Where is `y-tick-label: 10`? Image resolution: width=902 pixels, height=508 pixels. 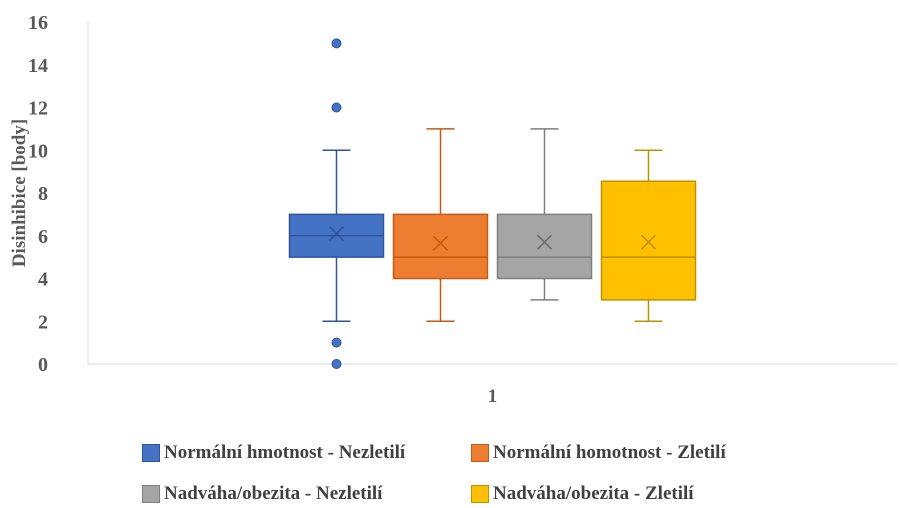 y-tick-label: 10 is located at coordinates (38, 151).